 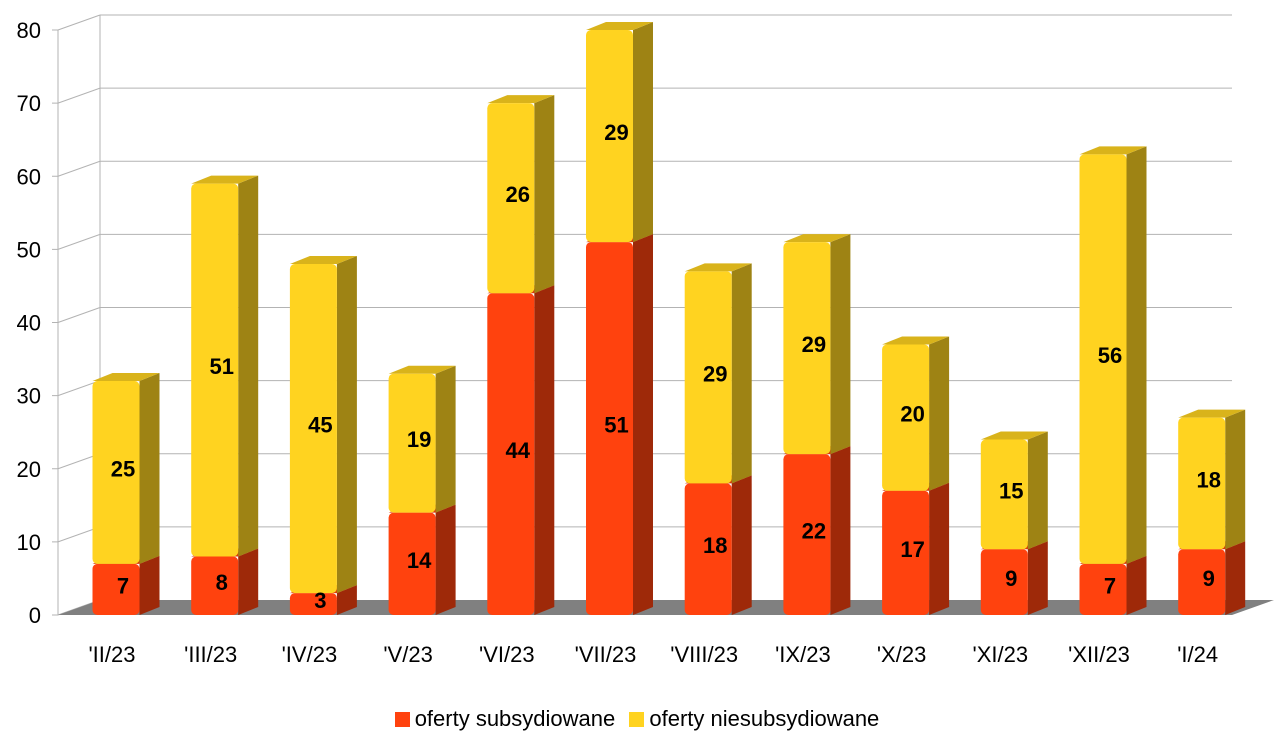 I want to click on data-label: 19, so click(x=419, y=439).